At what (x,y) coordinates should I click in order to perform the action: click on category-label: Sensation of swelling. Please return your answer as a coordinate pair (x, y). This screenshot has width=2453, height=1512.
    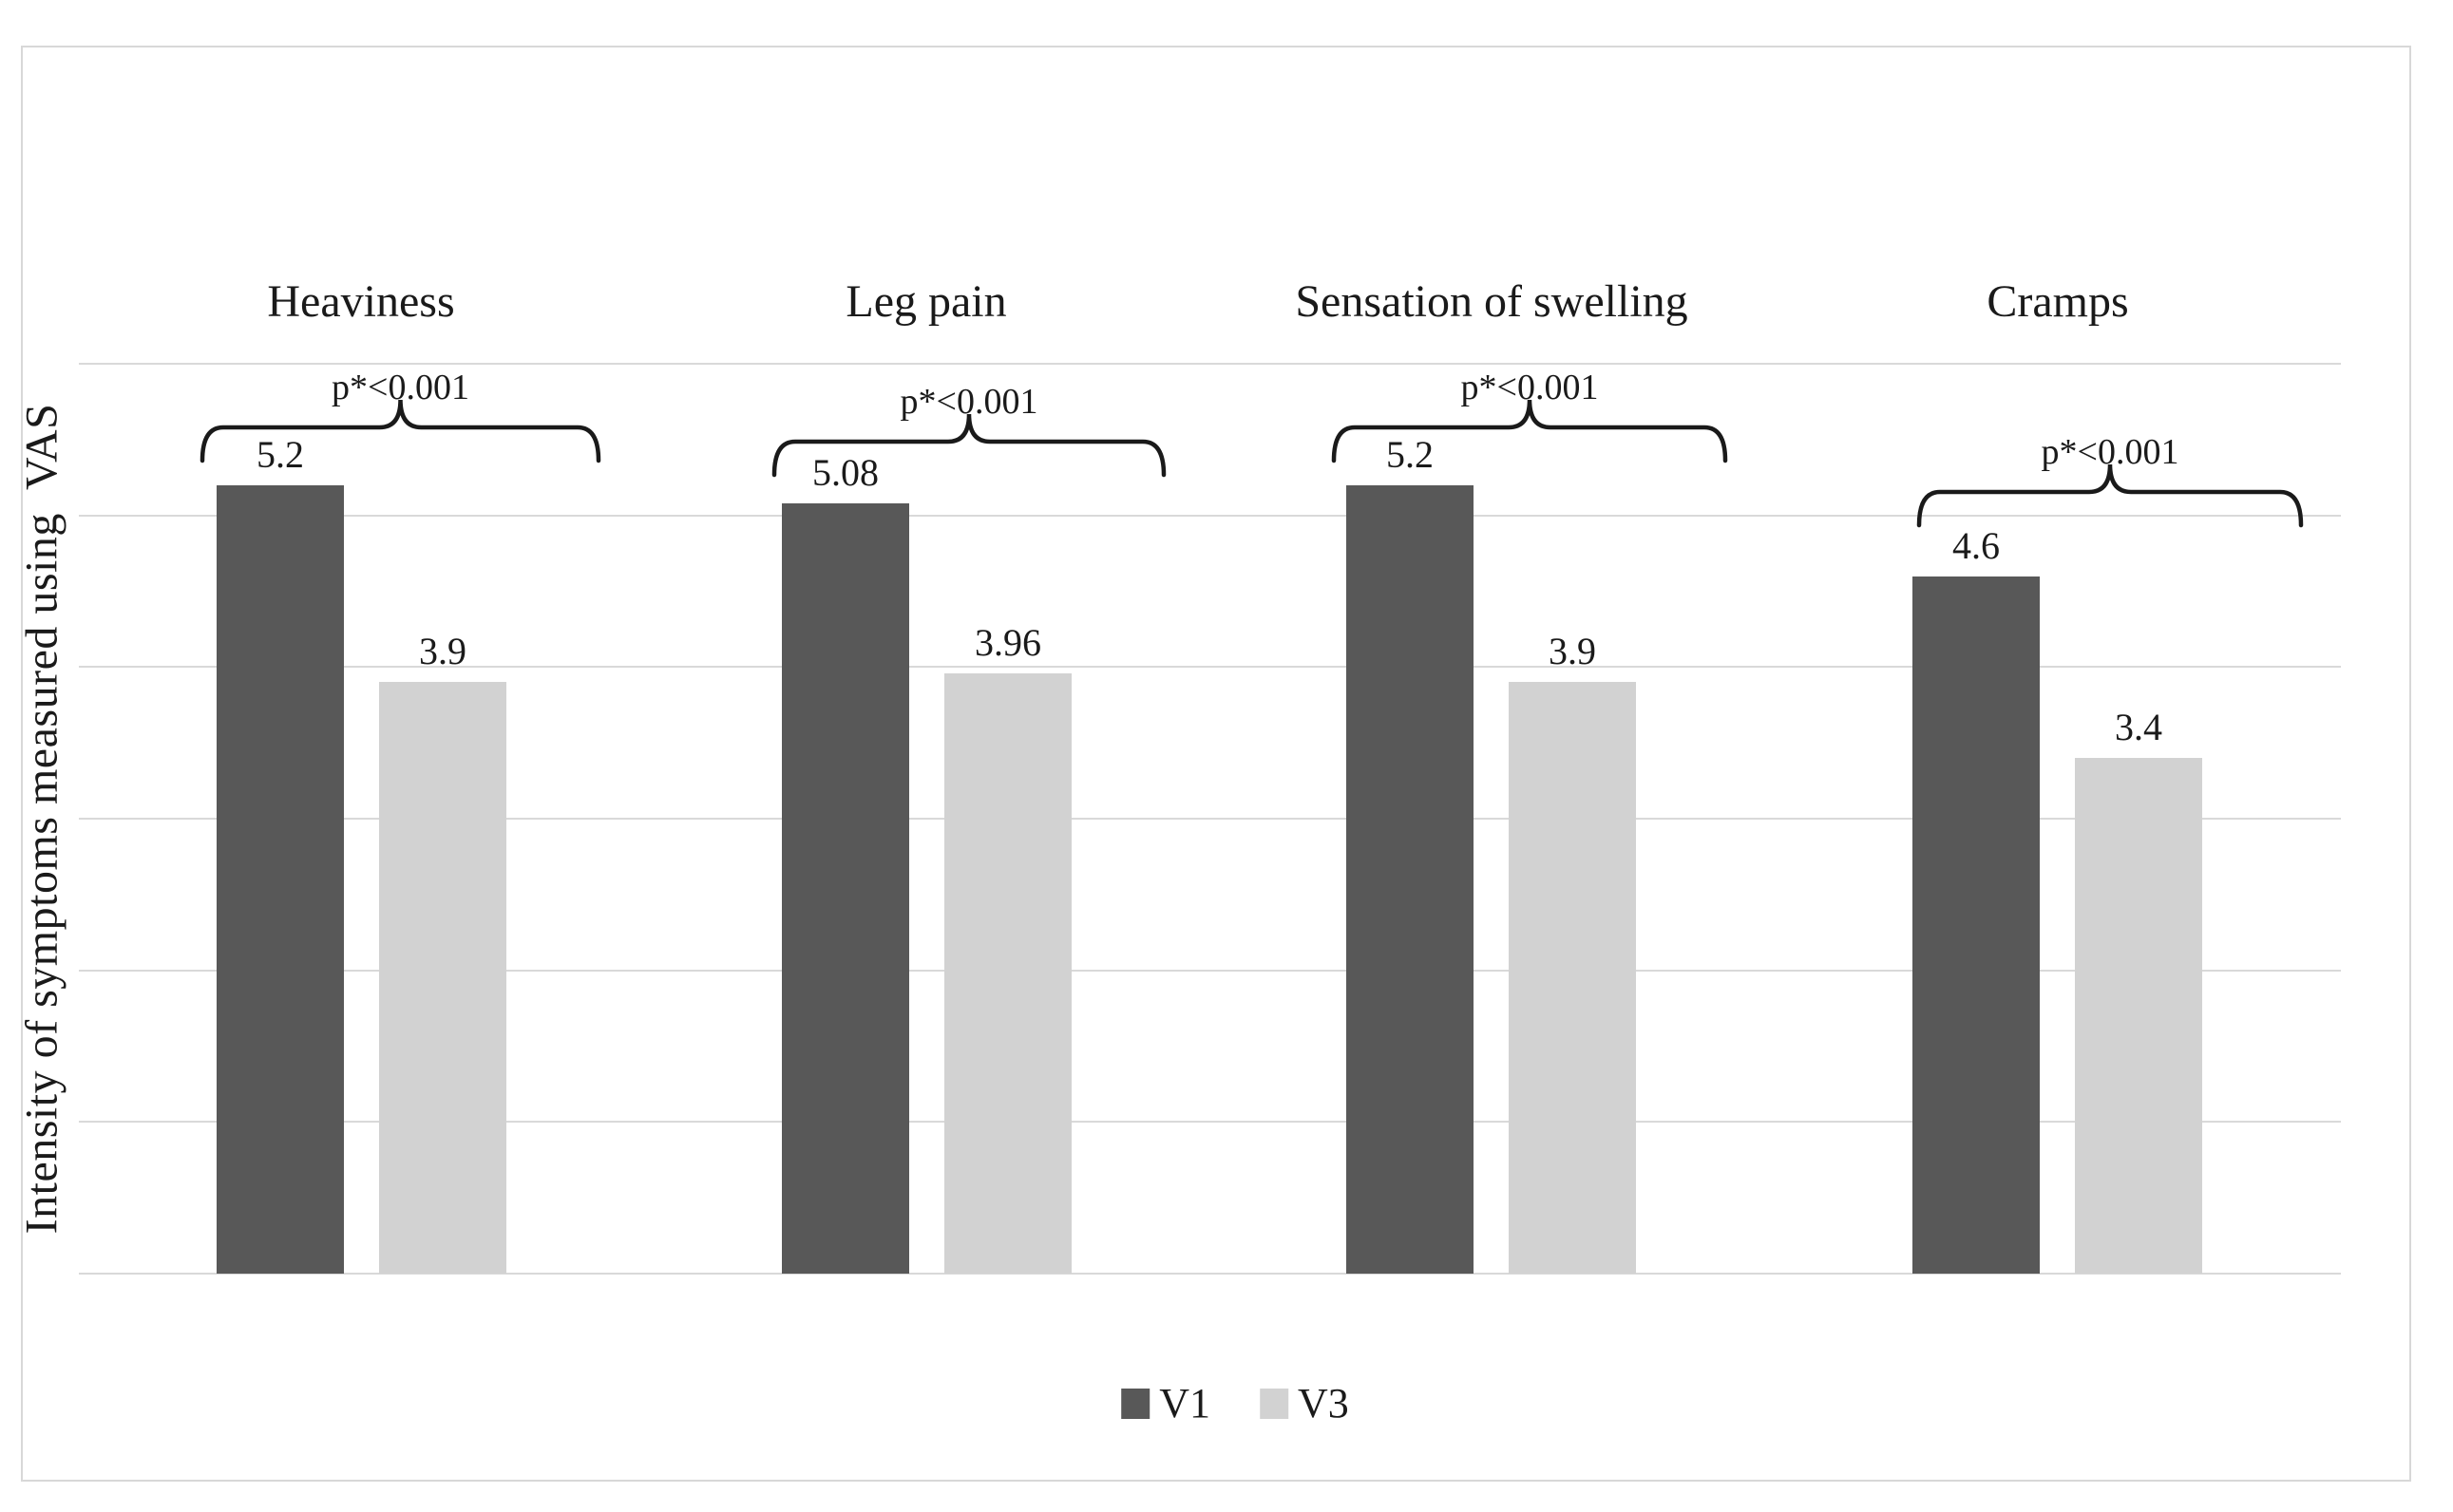
    Looking at the image, I should click on (1491, 301).